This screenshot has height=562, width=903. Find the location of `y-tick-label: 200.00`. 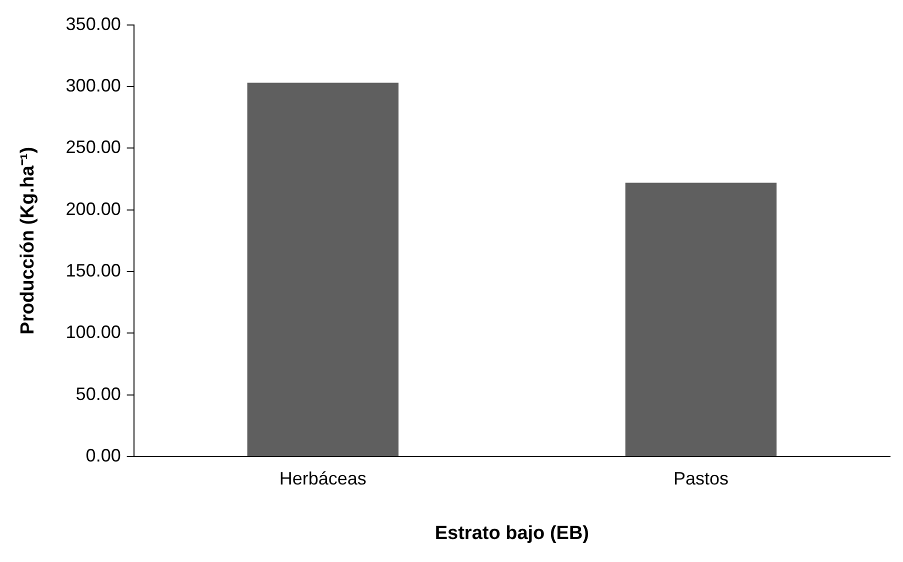

y-tick-label: 200.00 is located at coordinates (93, 208).